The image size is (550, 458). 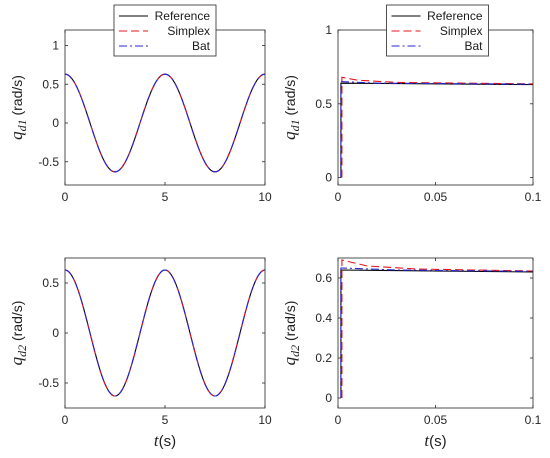 What do you see at coordinates (323, 358) in the screenshot?
I see `y-tick-label: 0.2` at bounding box center [323, 358].